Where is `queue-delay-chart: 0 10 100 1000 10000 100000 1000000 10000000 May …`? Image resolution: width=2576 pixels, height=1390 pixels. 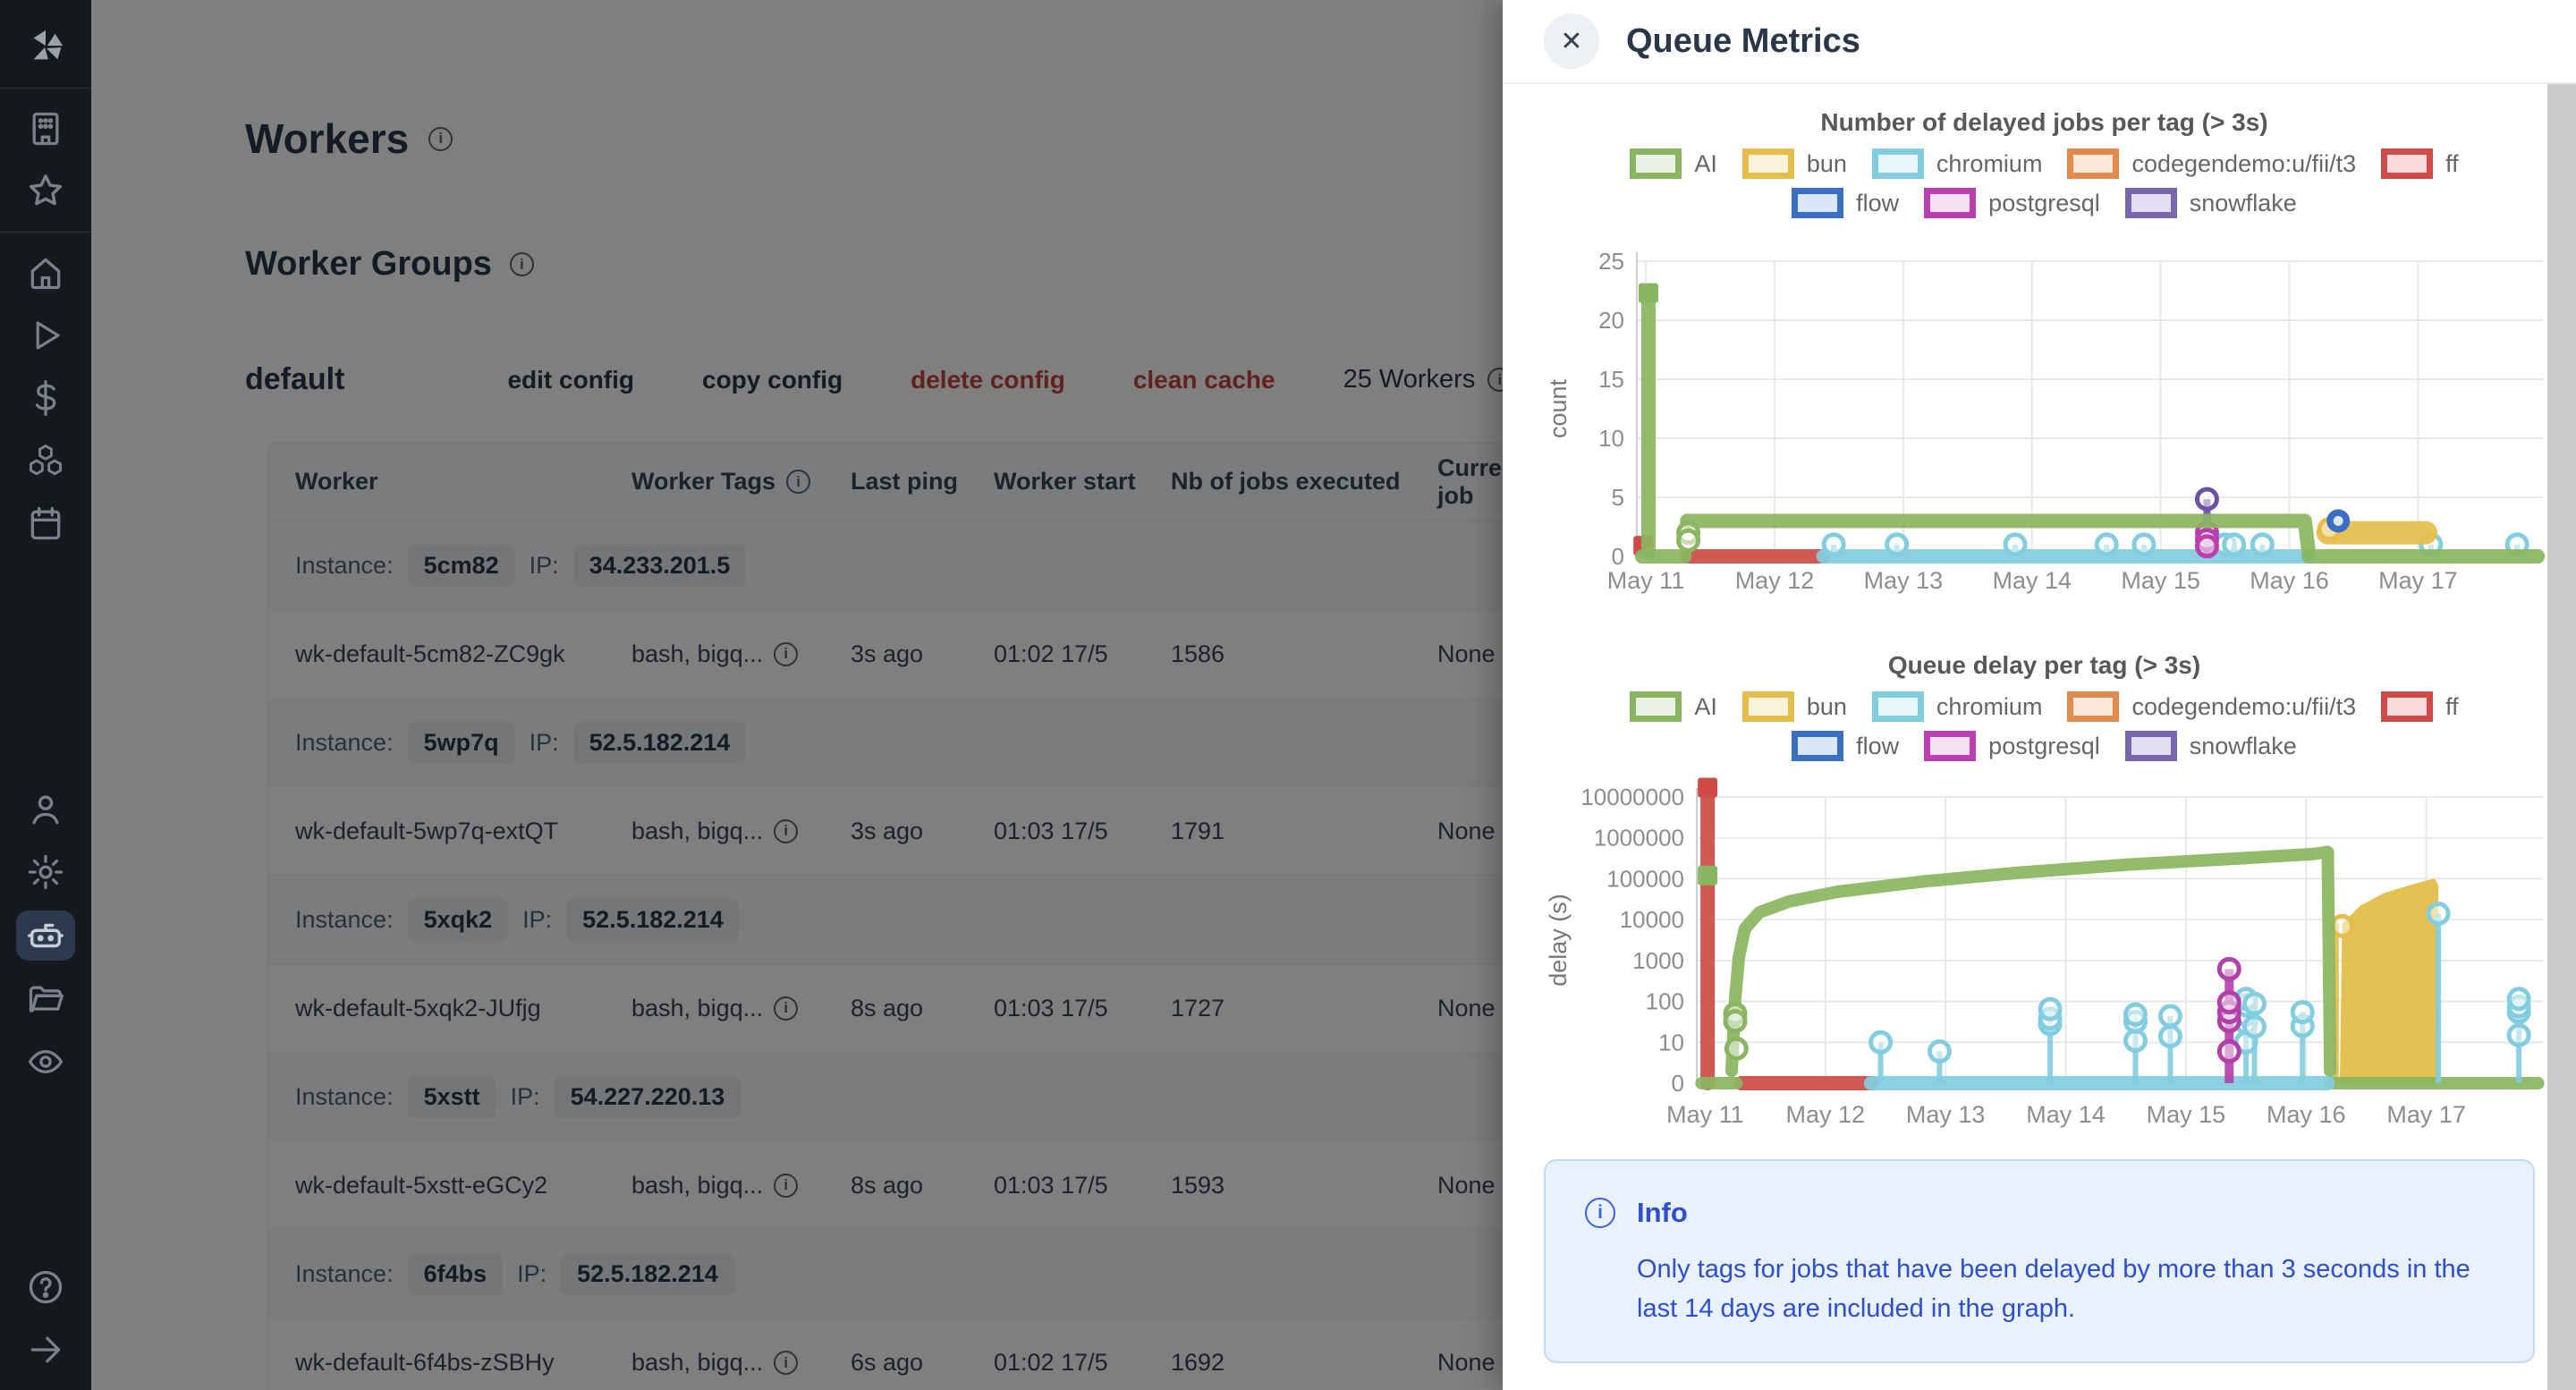 queue-delay-chart: 0 10 100 1000 10000 100000 1000000 10000000 May … is located at coordinates (2045, 952).